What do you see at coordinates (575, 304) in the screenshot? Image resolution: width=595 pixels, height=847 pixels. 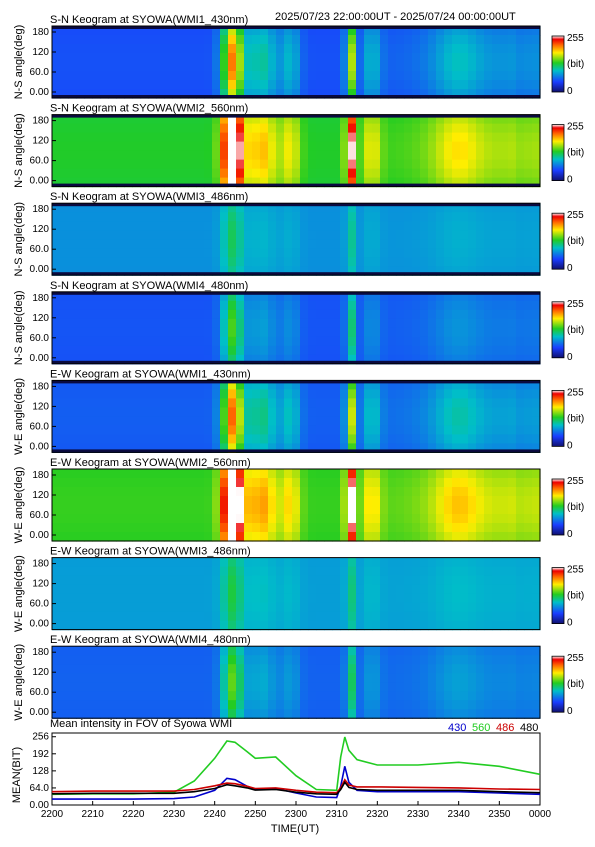 I see `colorbar-max: 255` at bounding box center [575, 304].